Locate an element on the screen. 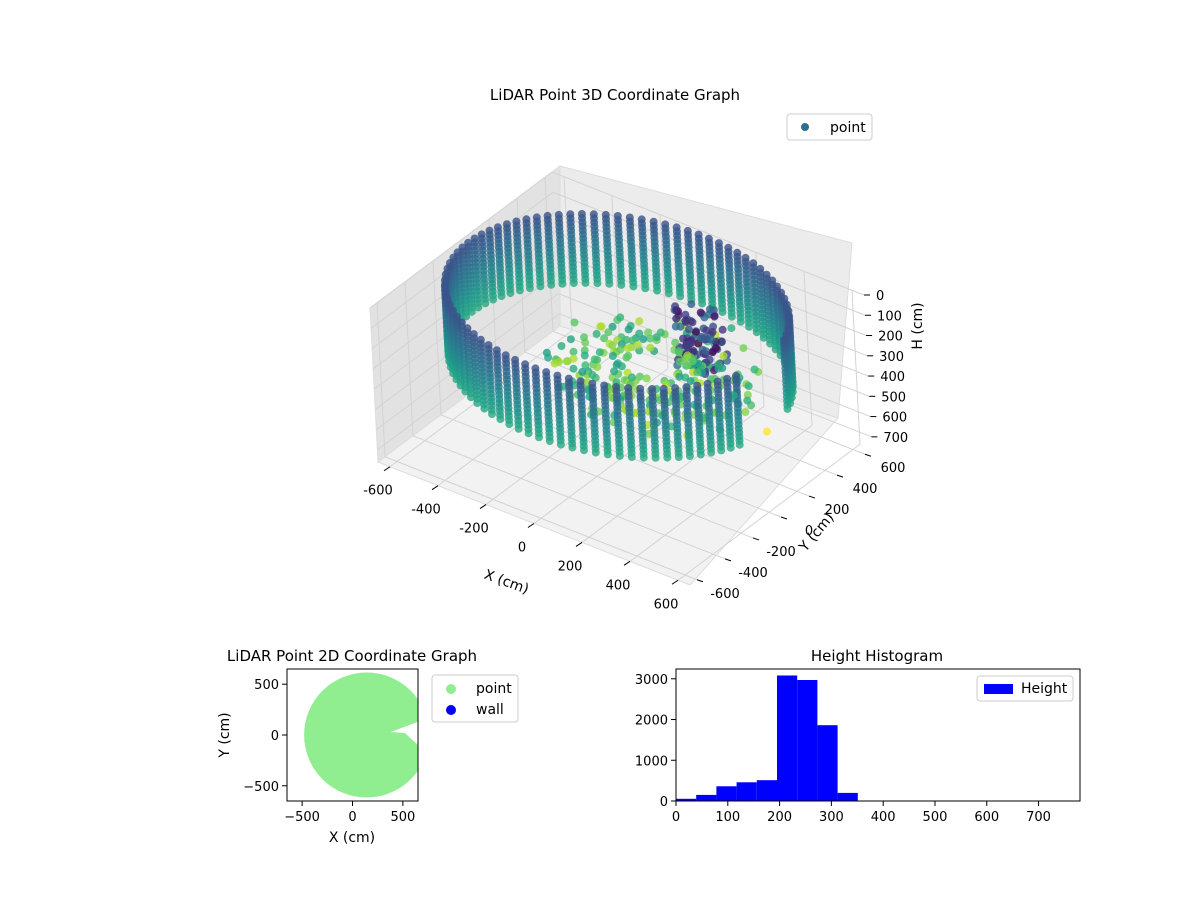 This screenshot has height=900, width=1200. point-cloud-2d is located at coordinates (361, 735).